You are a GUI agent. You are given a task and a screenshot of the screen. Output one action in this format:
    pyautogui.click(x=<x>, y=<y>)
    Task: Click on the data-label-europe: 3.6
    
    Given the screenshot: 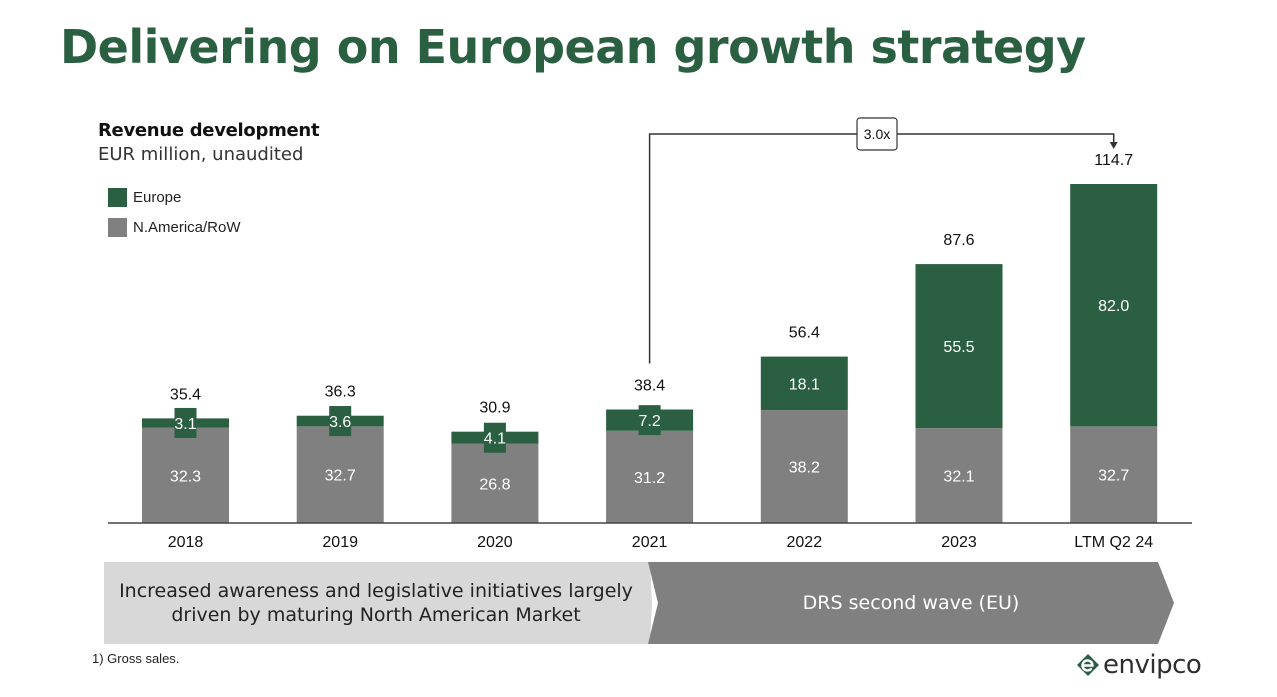 What is the action you would take?
    pyautogui.click(x=340, y=422)
    